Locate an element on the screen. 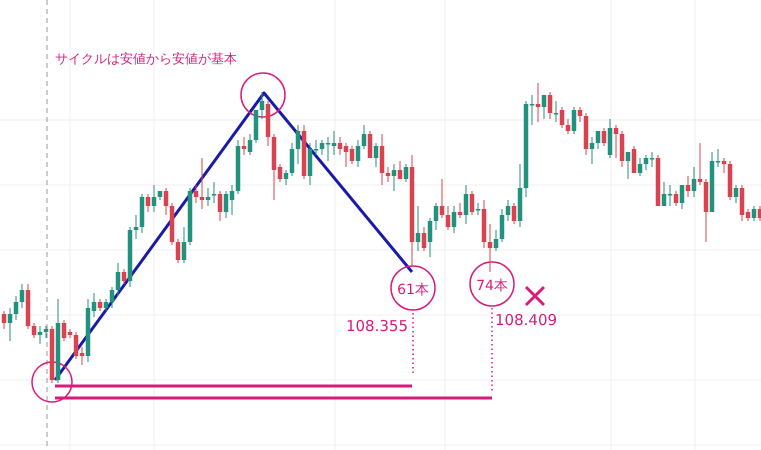 The image size is (761, 450). annotation: 74本 is located at coordinates (492, 286).